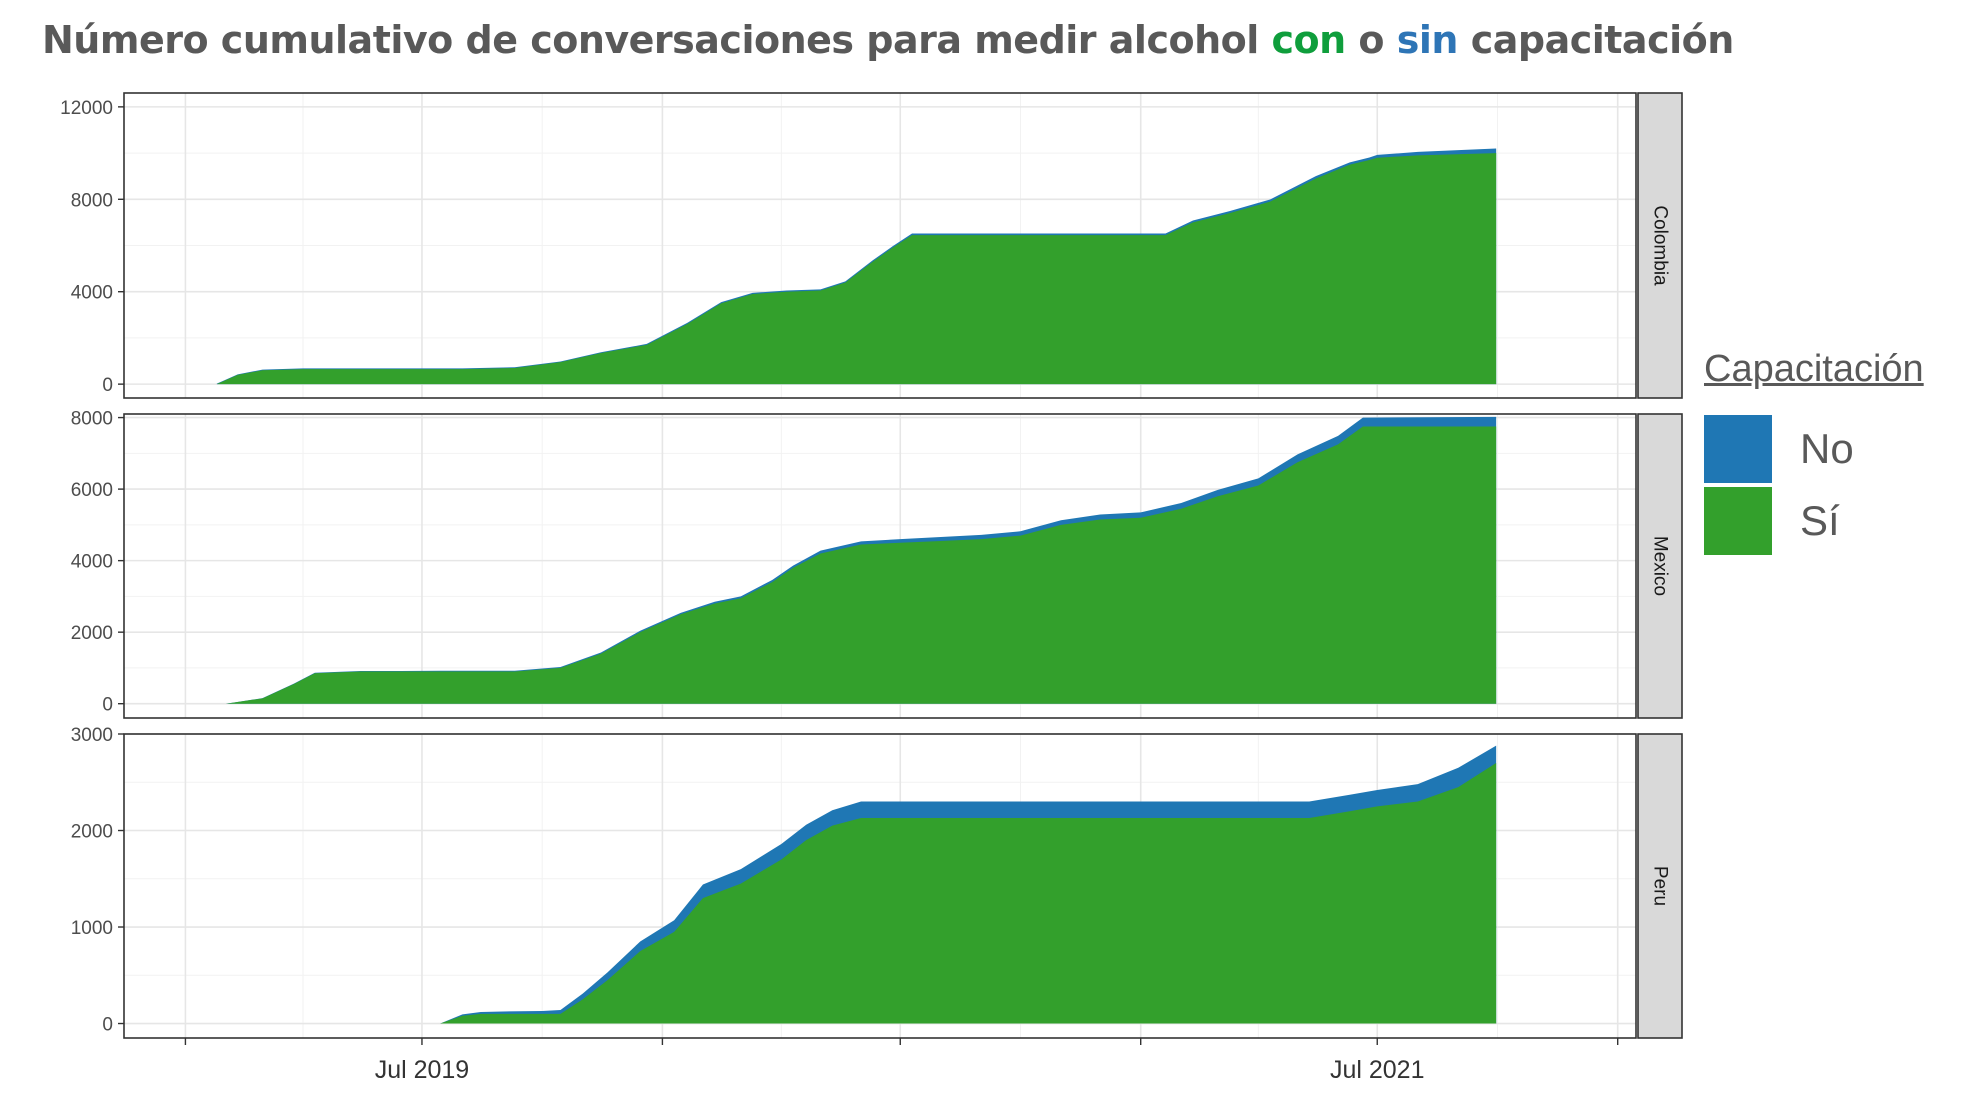 The height and width of the screenshot is (1098, 1980). What do you see at coordinates (1820, 520) in the screenshot?
I see `legend-label-si: Sí` at bounding box center [1820, 520].